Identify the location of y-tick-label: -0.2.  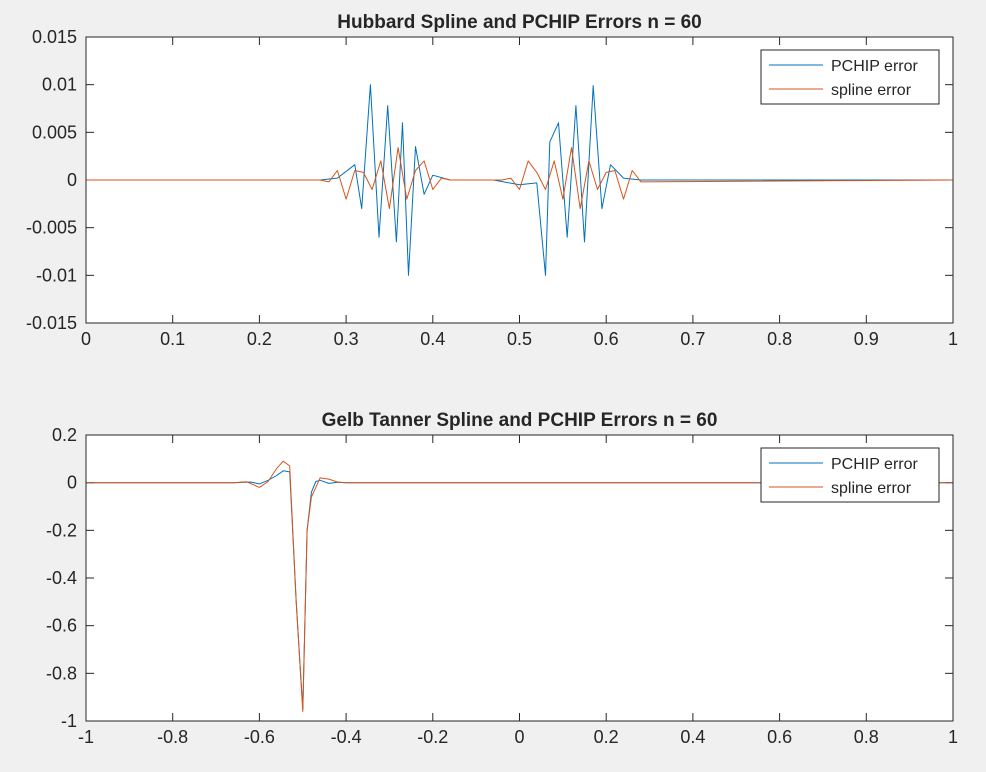
(61, 530).